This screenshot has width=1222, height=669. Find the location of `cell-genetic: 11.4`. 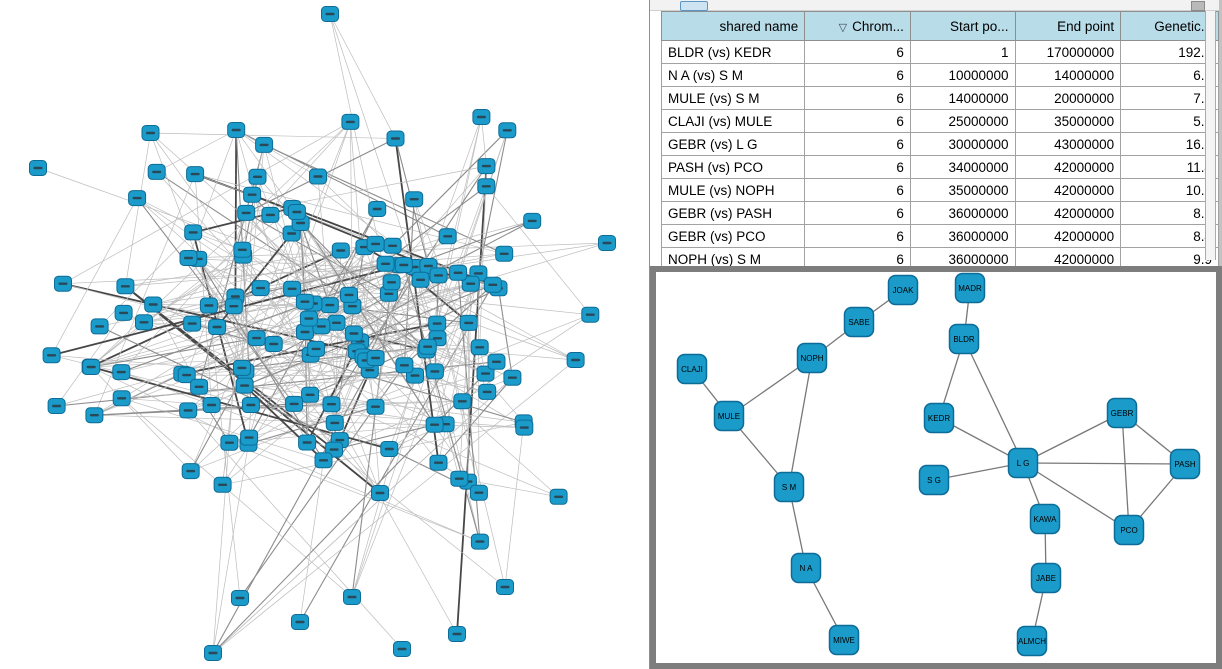

cell-genetic: 11.4 is located at coordinates (1169, 167).